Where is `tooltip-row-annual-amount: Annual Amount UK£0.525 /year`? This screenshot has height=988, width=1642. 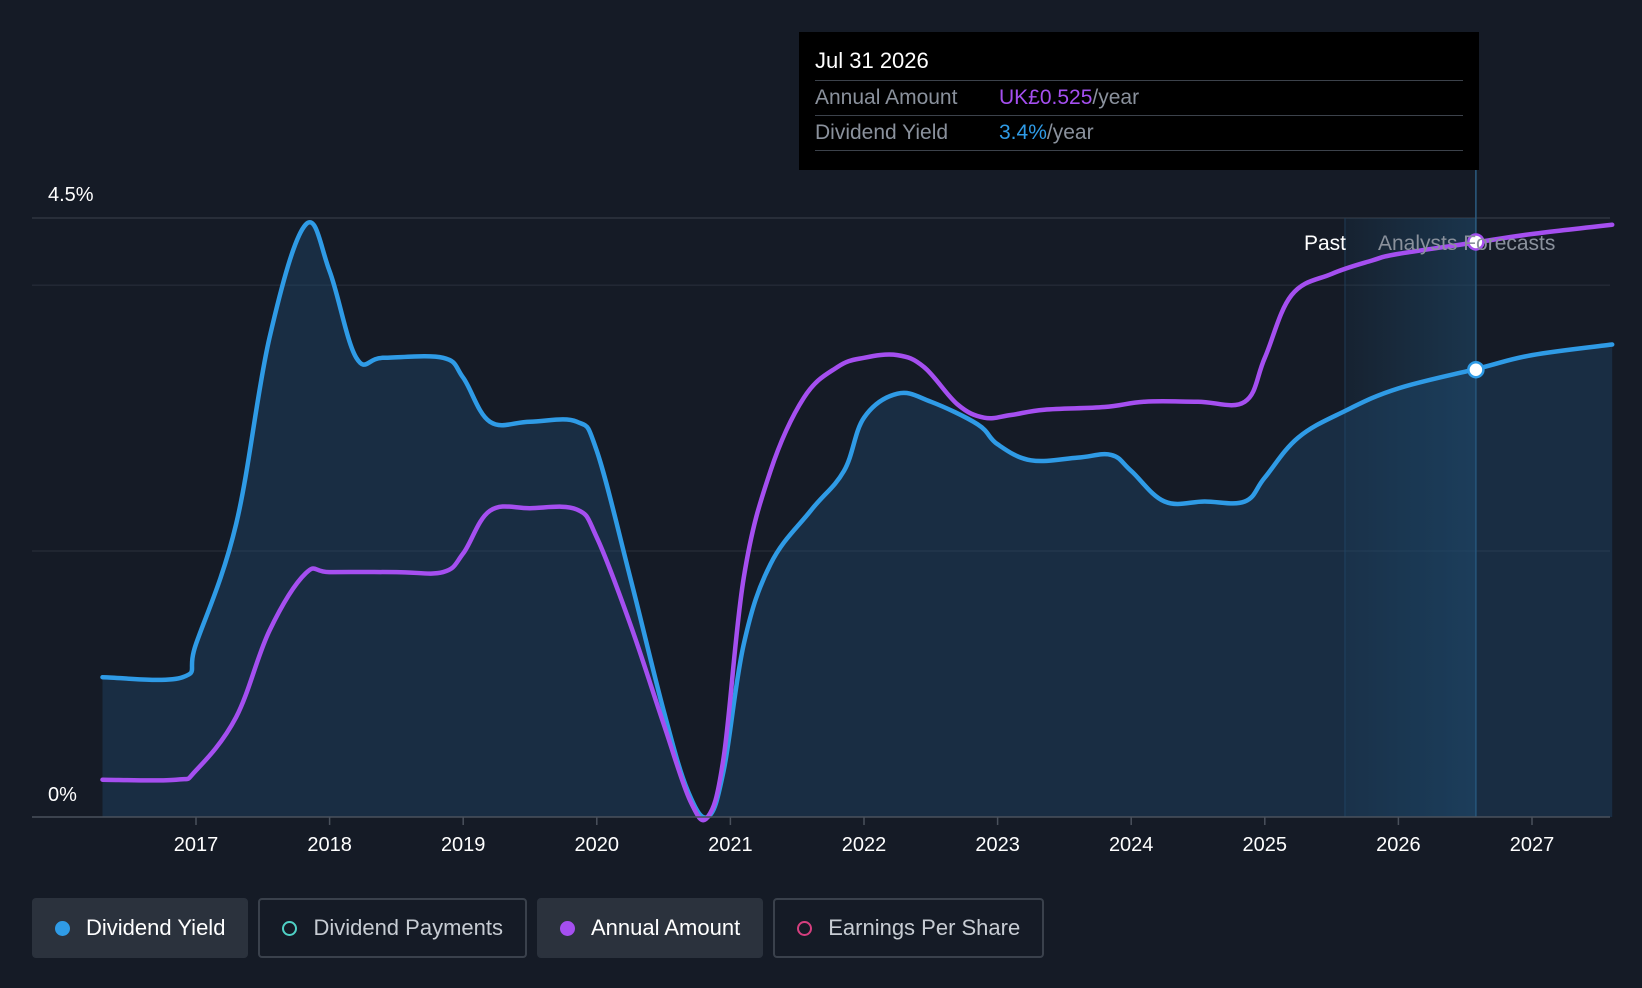 tooltip-row-annual-amount: Annual Amount UK£0.525 /year is located at coordinates (1139, 98).